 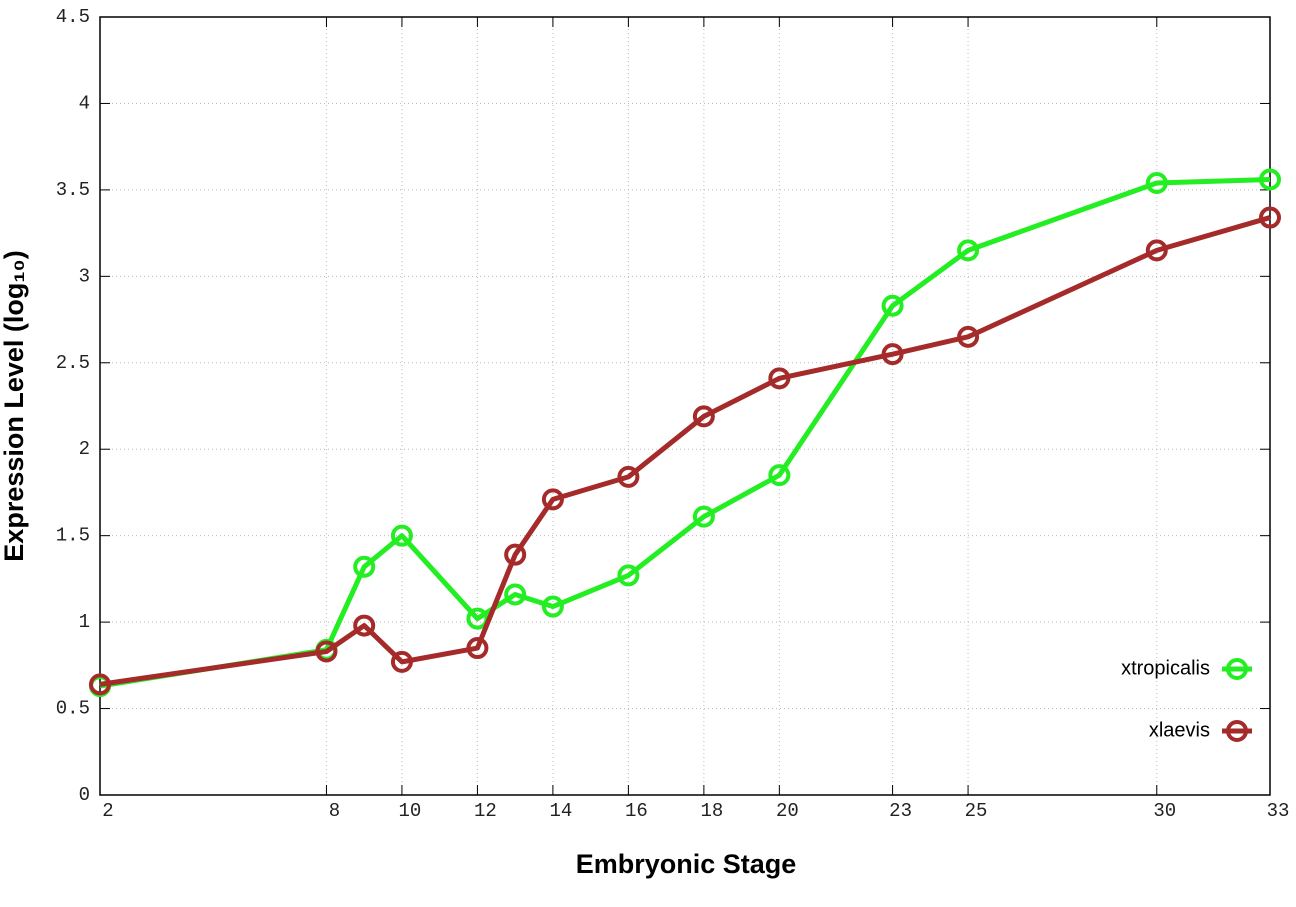 I want to click on x-tick-label: 14, so click(x=560, y=811).